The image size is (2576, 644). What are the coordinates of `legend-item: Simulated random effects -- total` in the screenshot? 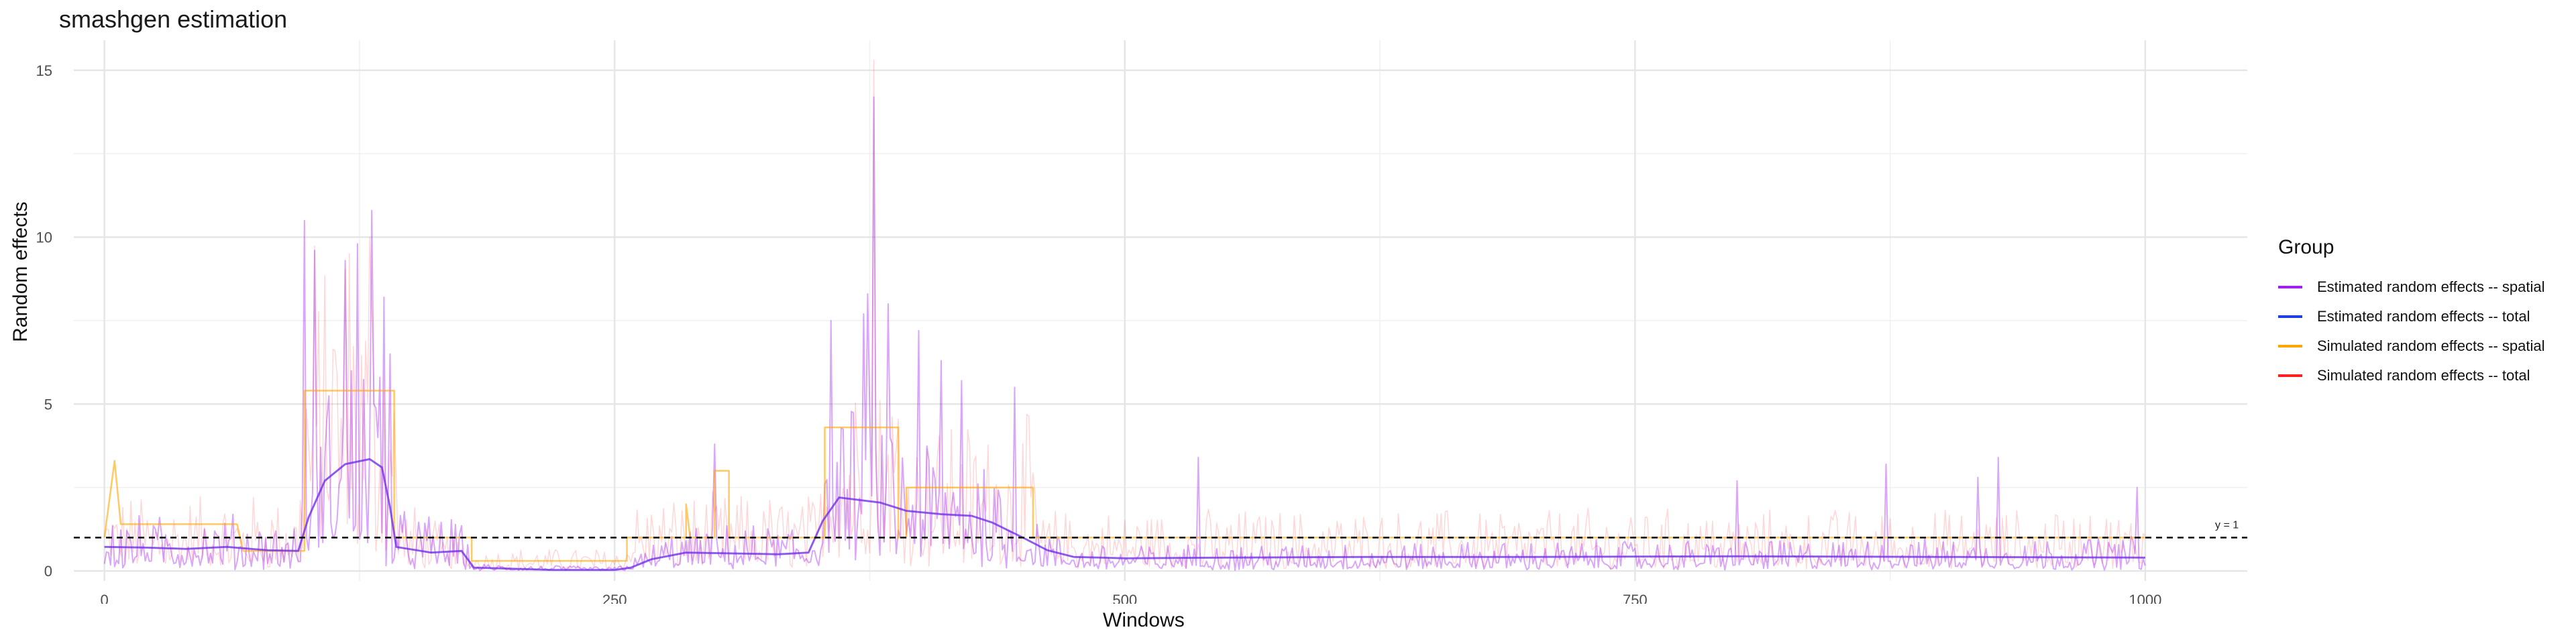 It's located at (2411, 375).